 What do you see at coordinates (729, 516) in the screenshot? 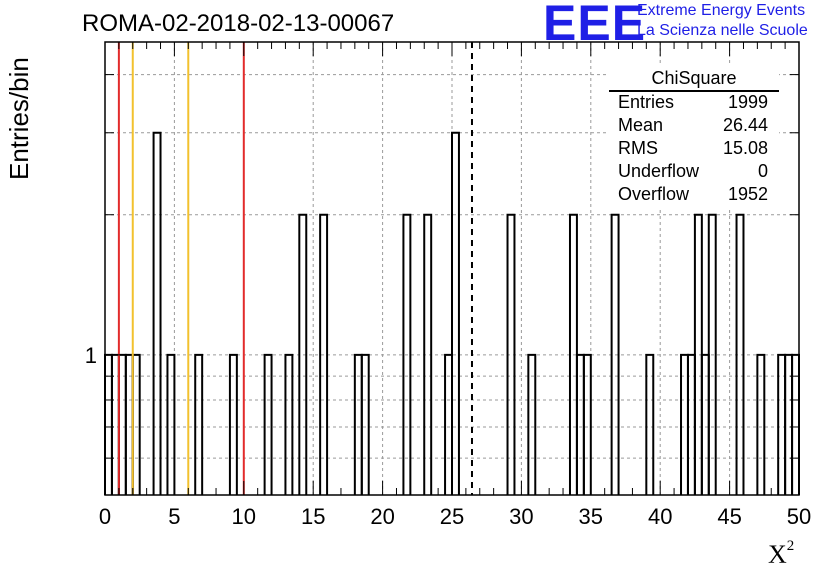
I see `x-tick-label: 45` at bounding box center [729, 516].